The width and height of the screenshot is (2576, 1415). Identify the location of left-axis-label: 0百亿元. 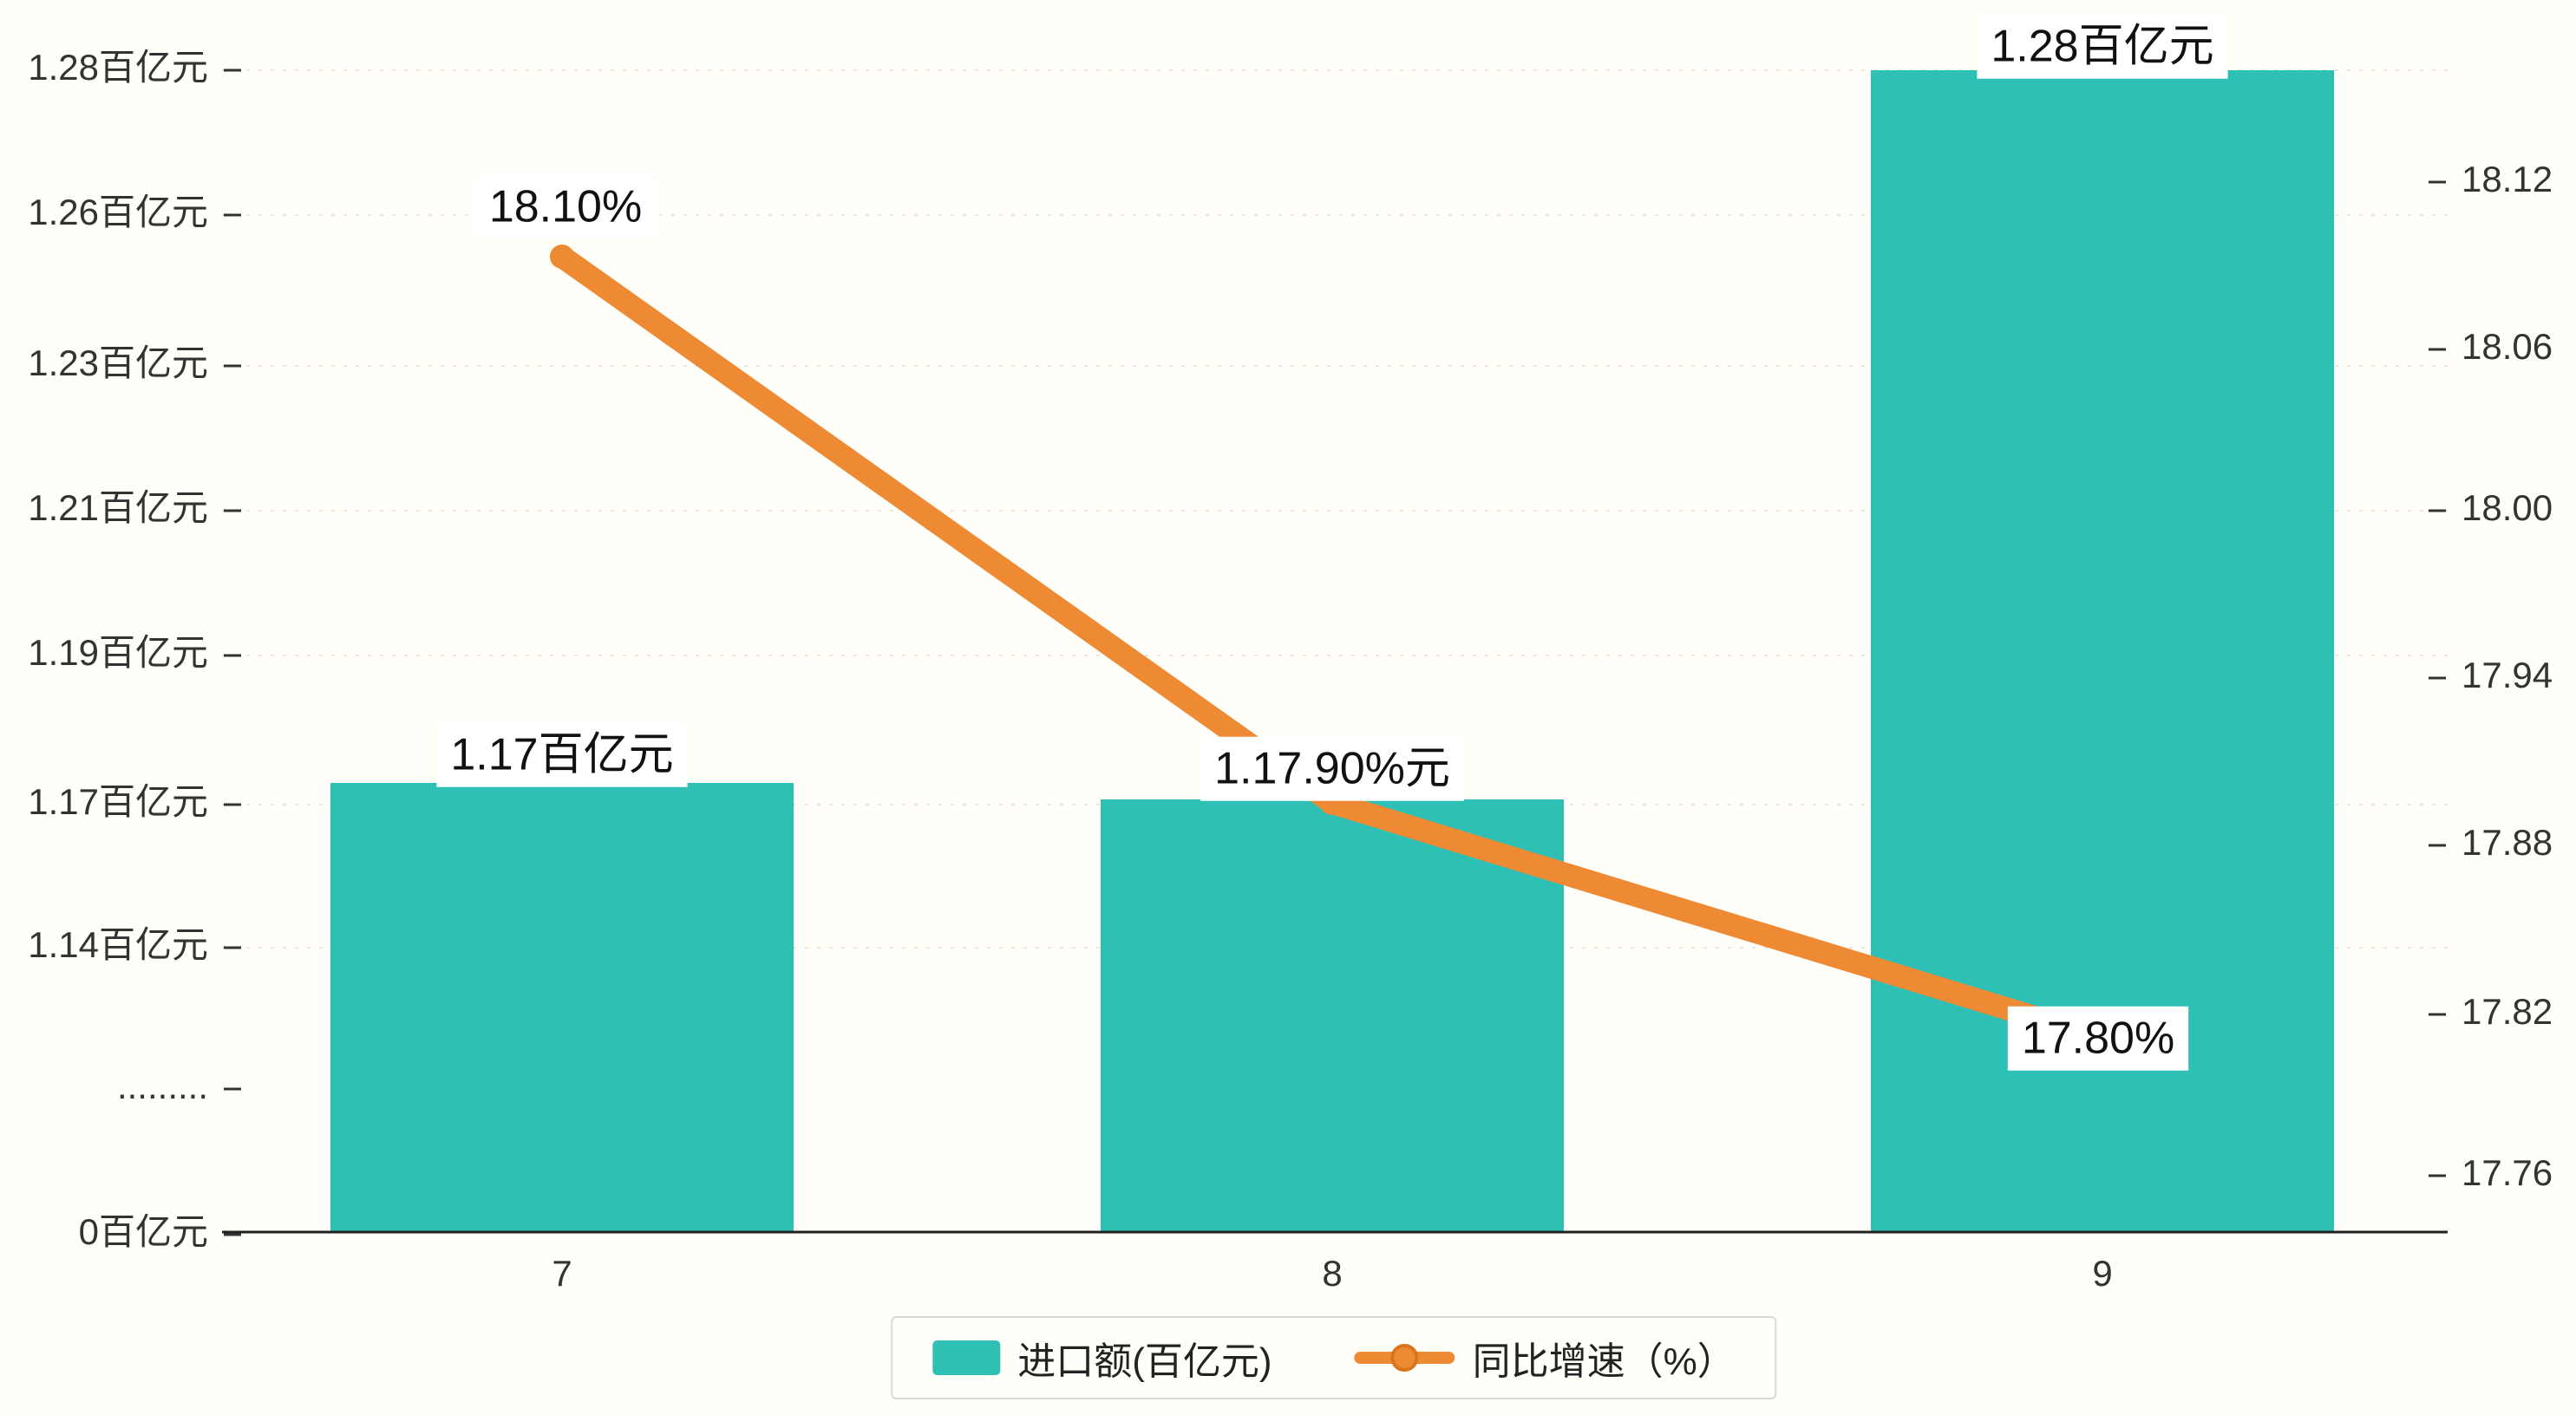
(143, 1231).